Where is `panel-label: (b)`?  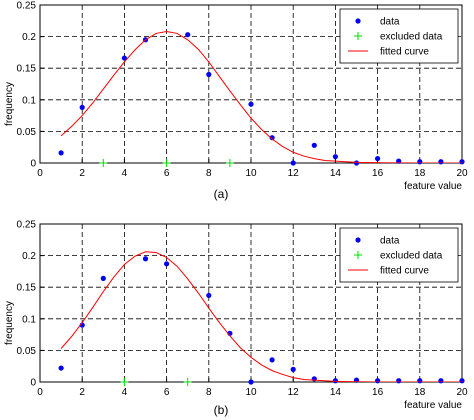 panel-label: (b) is located at coordinates (221, 410).